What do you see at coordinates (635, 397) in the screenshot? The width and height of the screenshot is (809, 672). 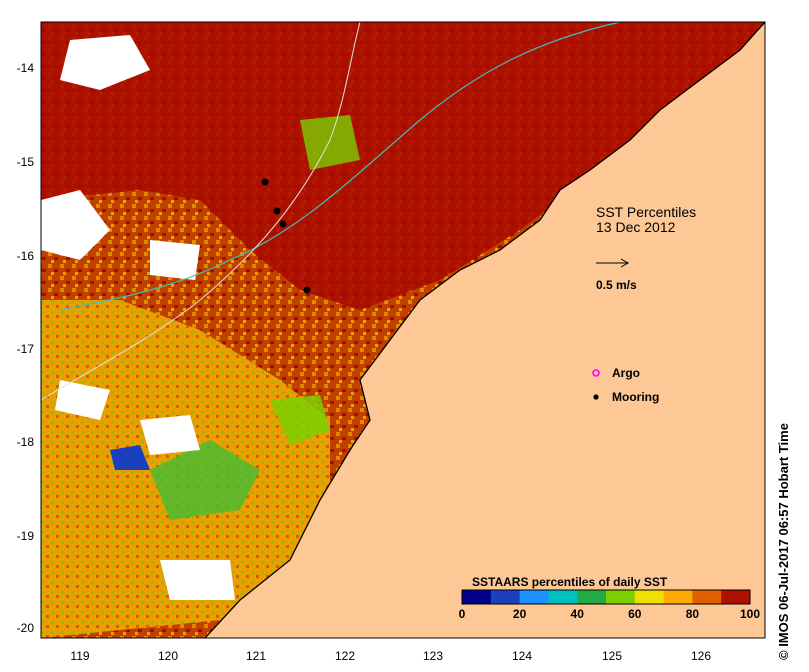 I see `legend-mooring-label: Mooring` at bounding box center [635, 397].